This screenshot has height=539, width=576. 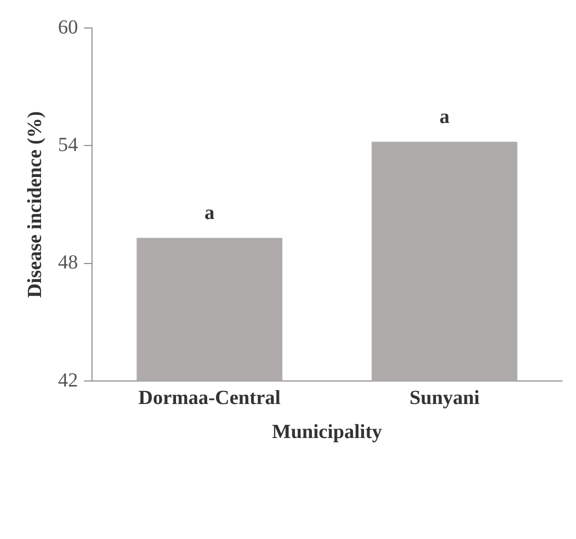 What do you see at coordinates (35, 204) in the screenshot?
I see `y-axis-title: Disease incidence (%)` at bounding box center [35, 204].